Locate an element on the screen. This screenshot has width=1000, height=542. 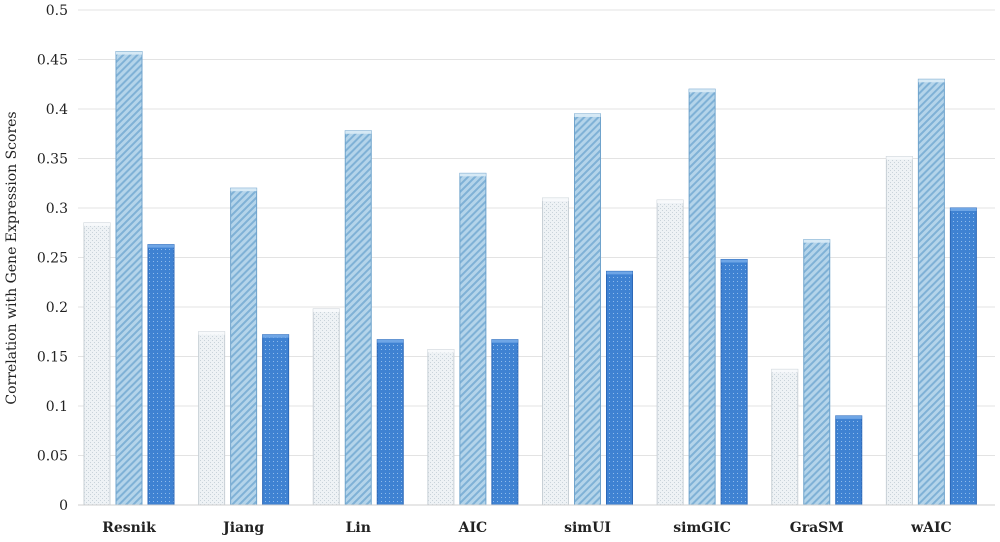
y-tick-label: 0.4 is located at coordinates (57, 110).